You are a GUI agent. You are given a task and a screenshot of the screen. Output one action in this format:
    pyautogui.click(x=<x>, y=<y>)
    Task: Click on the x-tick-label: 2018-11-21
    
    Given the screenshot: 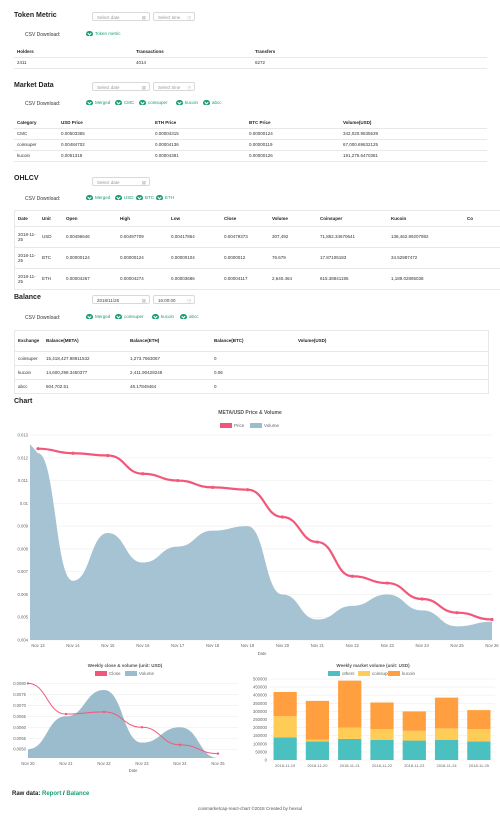 What is the action you would take?
    pyautogui.click(x=350, y=765)
    